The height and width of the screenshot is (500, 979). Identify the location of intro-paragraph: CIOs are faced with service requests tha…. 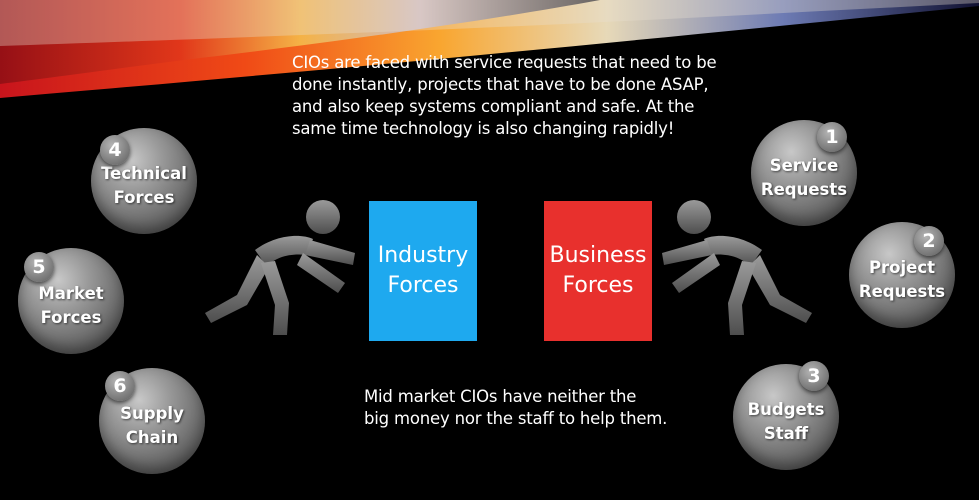
(537, 96).